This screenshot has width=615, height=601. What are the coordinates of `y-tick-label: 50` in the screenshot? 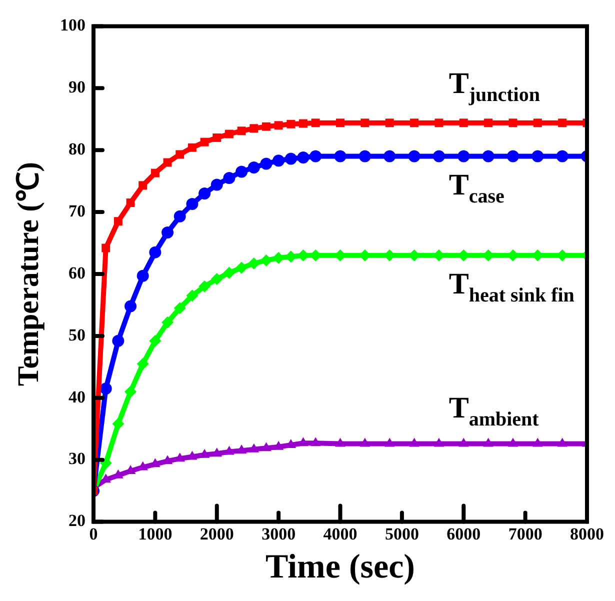 It's located at (77, 334).